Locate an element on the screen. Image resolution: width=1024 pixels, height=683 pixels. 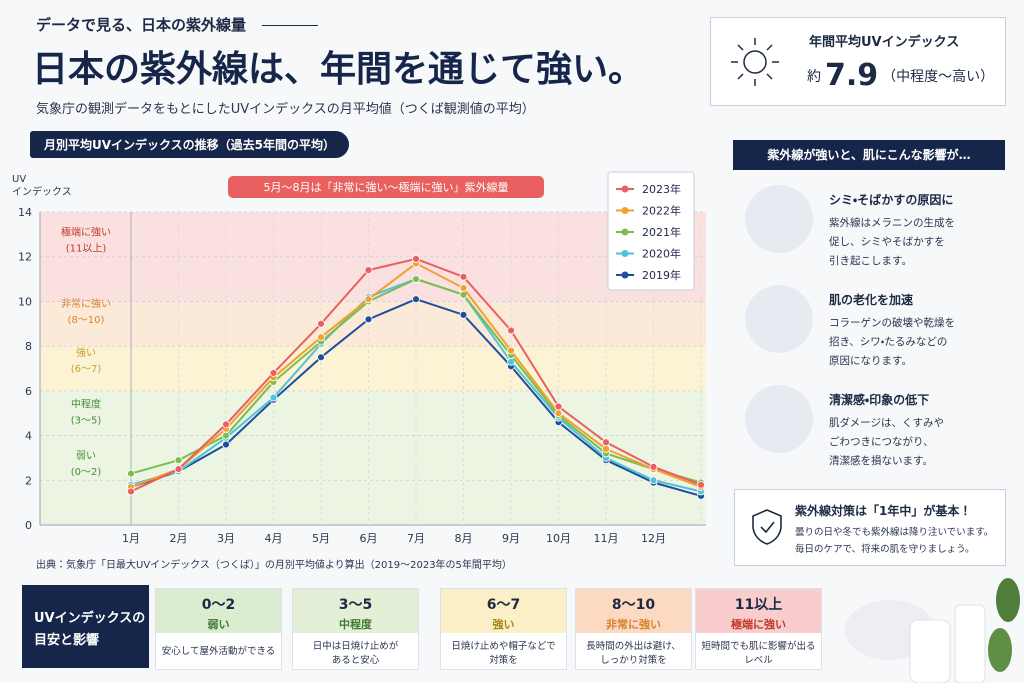
y-tick-label: 8 is located at coordinates (28, 346).